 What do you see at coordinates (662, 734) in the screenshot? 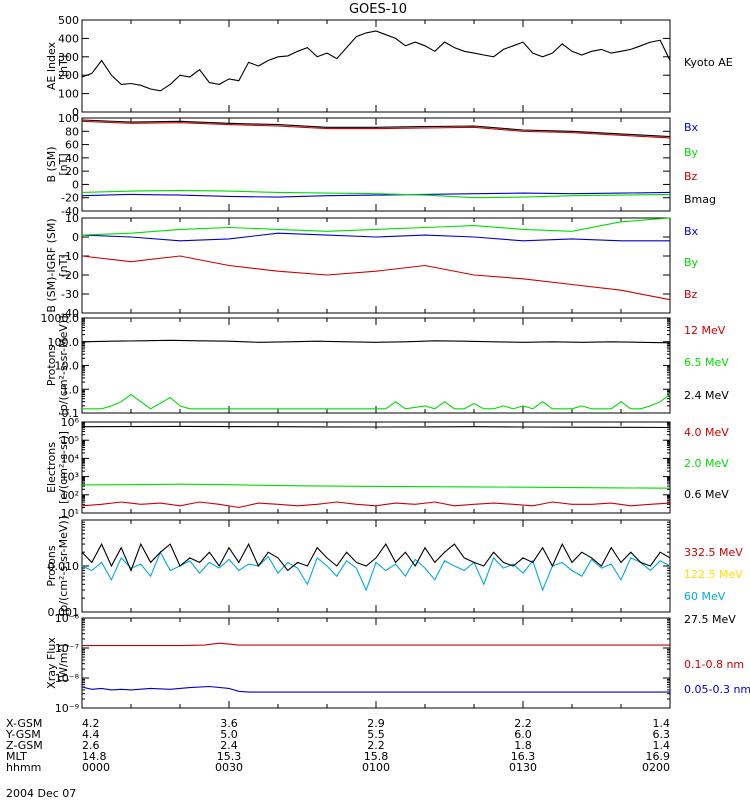
I see `ephemeris-value: 6.3` at bounding box center [662, 734].